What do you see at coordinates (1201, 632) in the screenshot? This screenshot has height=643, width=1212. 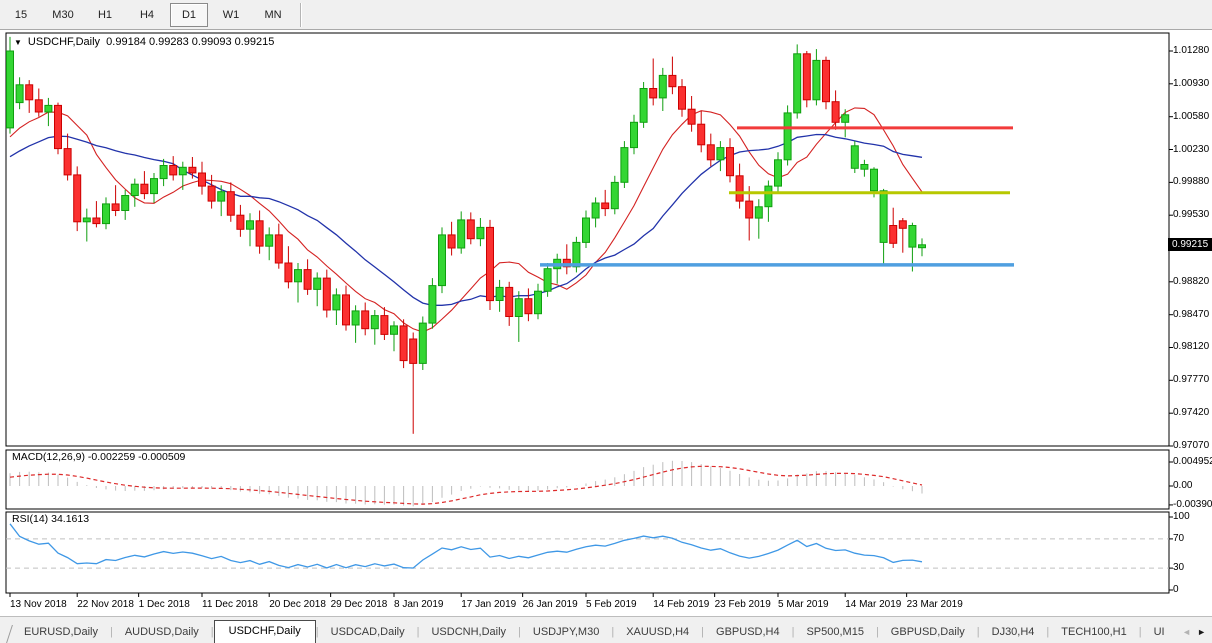 I see `tab-scroll-right-icon: ►` at bounding box center [1201, 632].